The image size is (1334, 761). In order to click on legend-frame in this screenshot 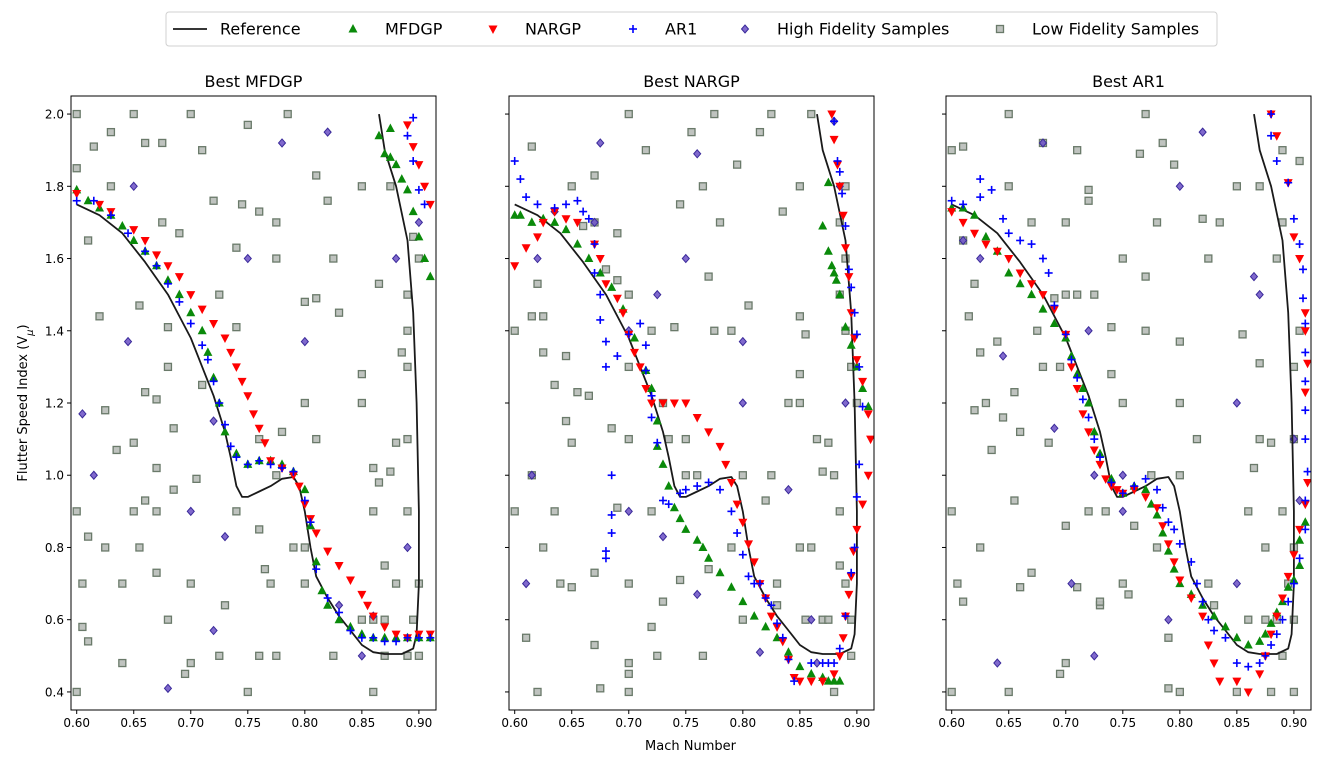, I will do `click(691, 29)`.